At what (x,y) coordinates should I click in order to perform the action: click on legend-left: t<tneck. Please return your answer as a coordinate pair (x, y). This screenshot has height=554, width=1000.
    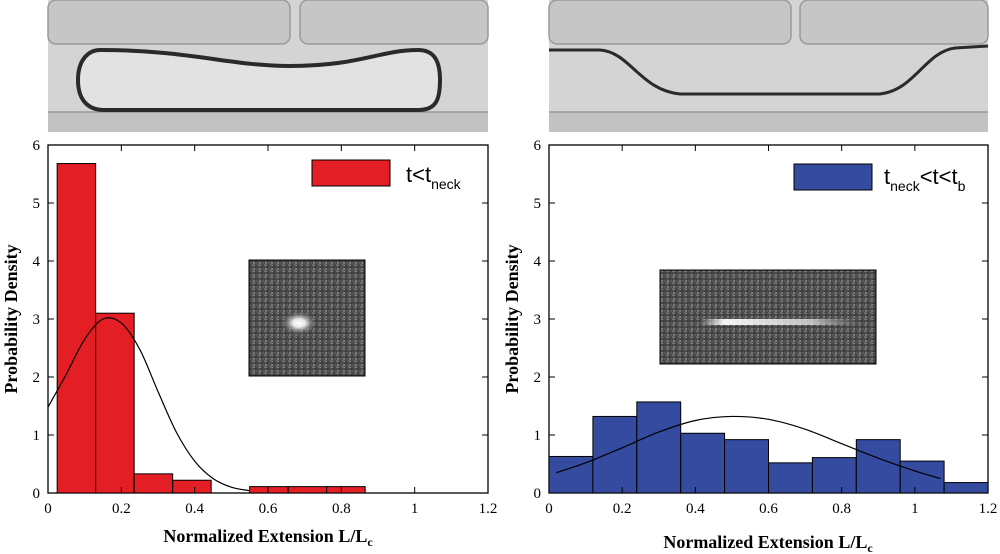
    Looking at the image, I should click on (386, 175).